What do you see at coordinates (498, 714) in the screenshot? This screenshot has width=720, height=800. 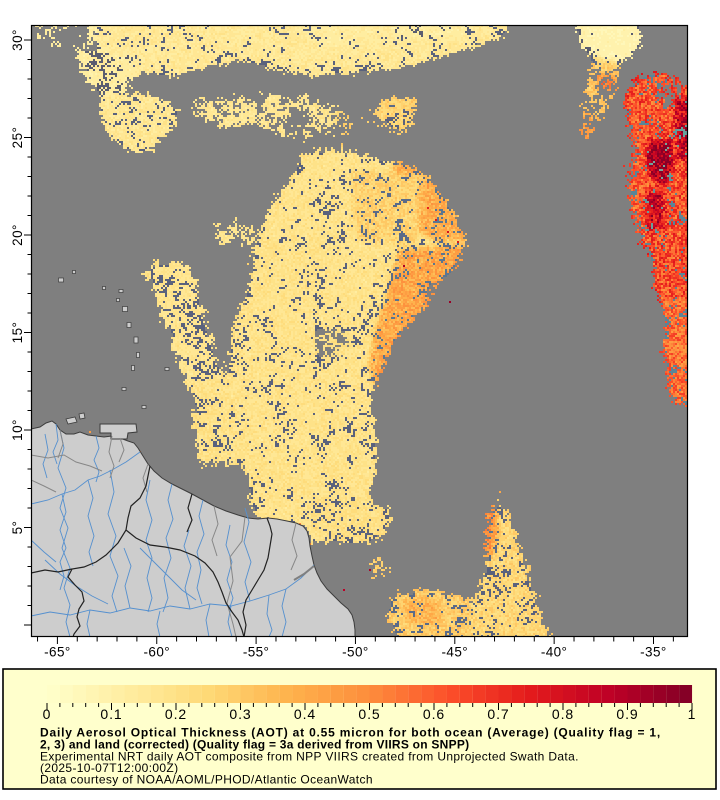 I see `svg-text: 0.7` at bounding box center [498, 714].